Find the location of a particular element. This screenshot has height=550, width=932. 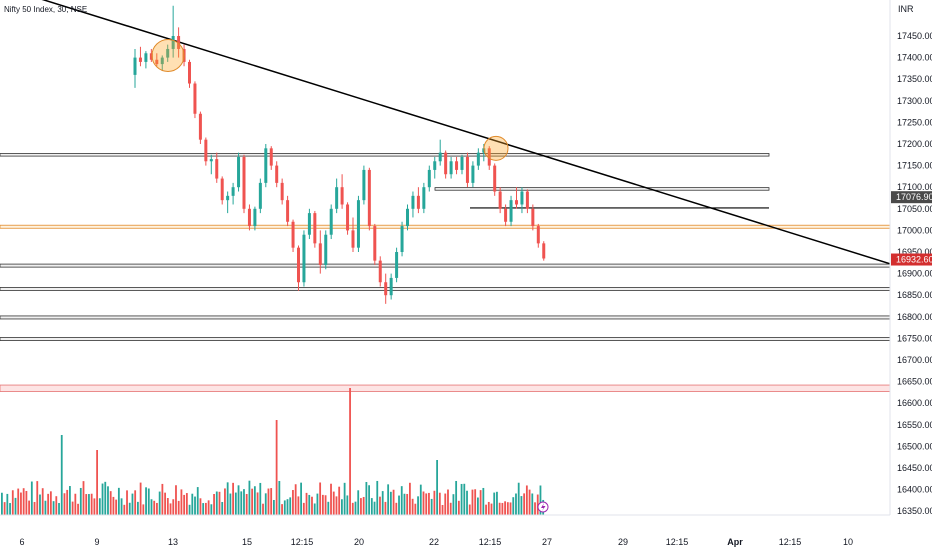

price-axis-label: 16850.00 is located at coordinates (914, 295).